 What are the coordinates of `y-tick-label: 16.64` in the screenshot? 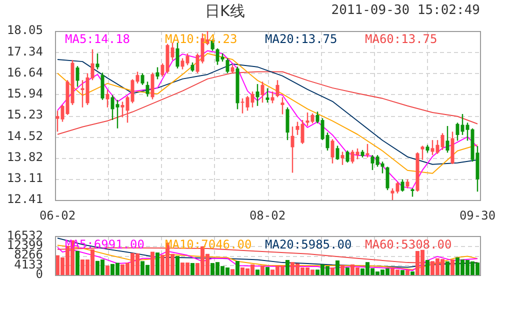 It's located at (24, 72).